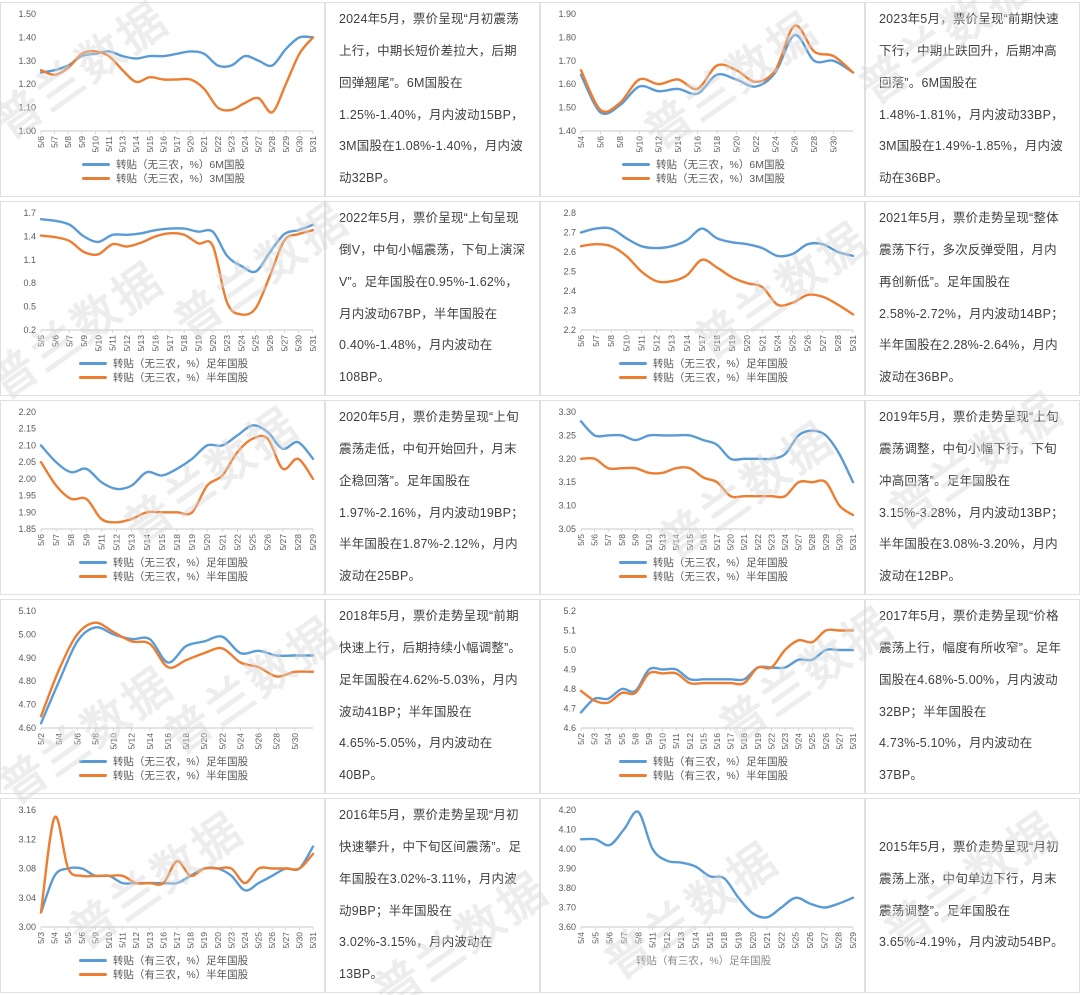 The height and width of the screenshot is (995, 1080). What do you see at coordinates (569, 728) in the screenshot?
I see `svg-text: 4.6` at bounding box center [569, 728].